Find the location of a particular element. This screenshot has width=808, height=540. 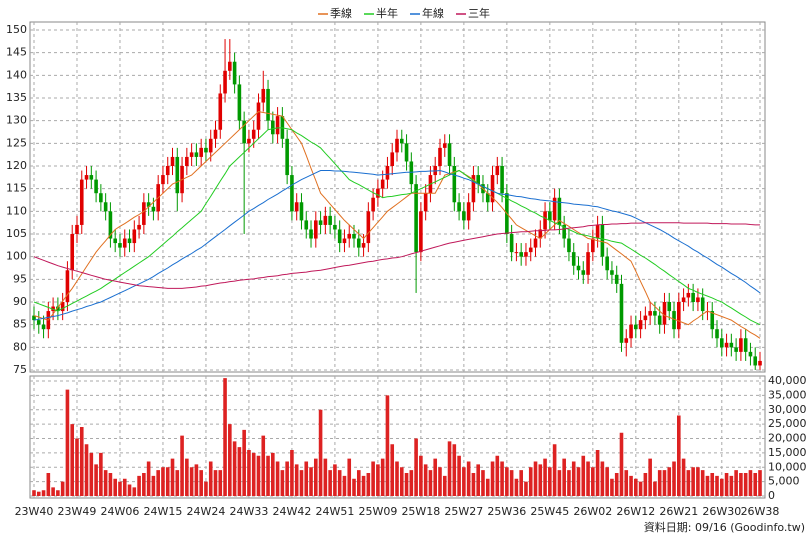

legend-label: 三年 is located at coordinates (479, 13).